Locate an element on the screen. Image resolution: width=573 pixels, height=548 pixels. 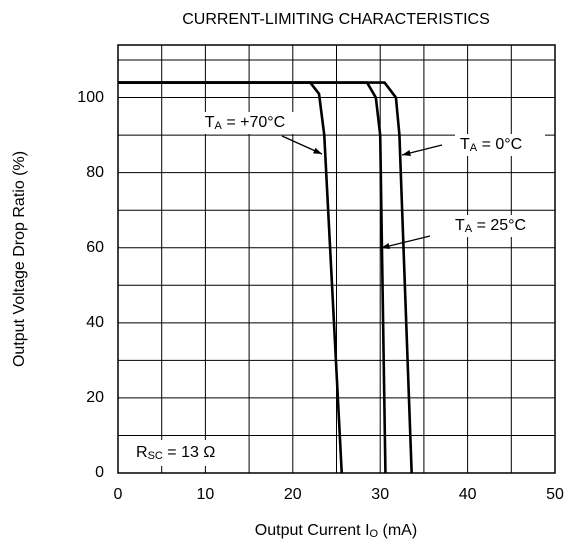
y-tick-label: 40 is located at coordinates (95, 322).